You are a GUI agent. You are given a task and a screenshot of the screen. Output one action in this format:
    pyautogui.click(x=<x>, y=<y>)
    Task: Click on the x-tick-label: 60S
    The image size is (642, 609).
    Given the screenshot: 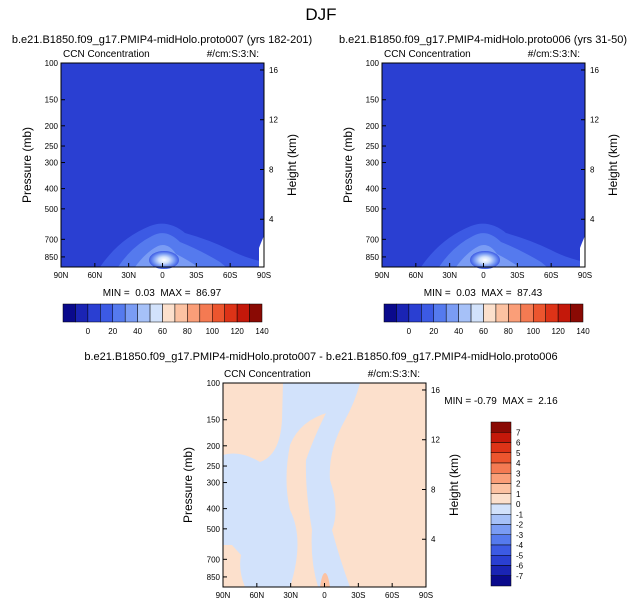 What is the action you would take?
    pyautogui.click(x=392, y=595)
    